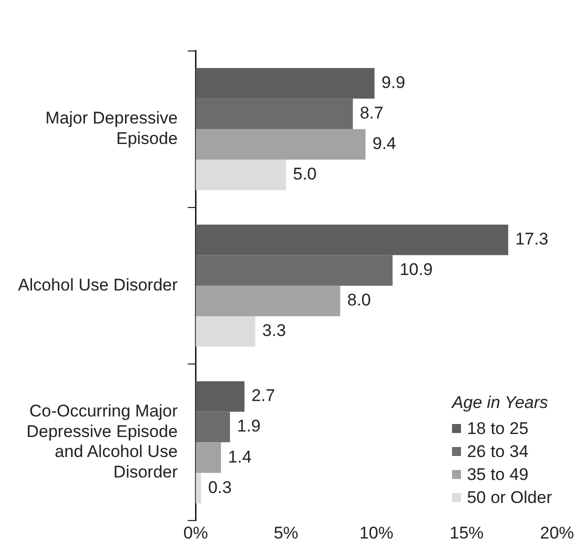 The height and width of the screenshot is (553, 585). I want to click on legend-title: Age in Years, so click(501, 403).